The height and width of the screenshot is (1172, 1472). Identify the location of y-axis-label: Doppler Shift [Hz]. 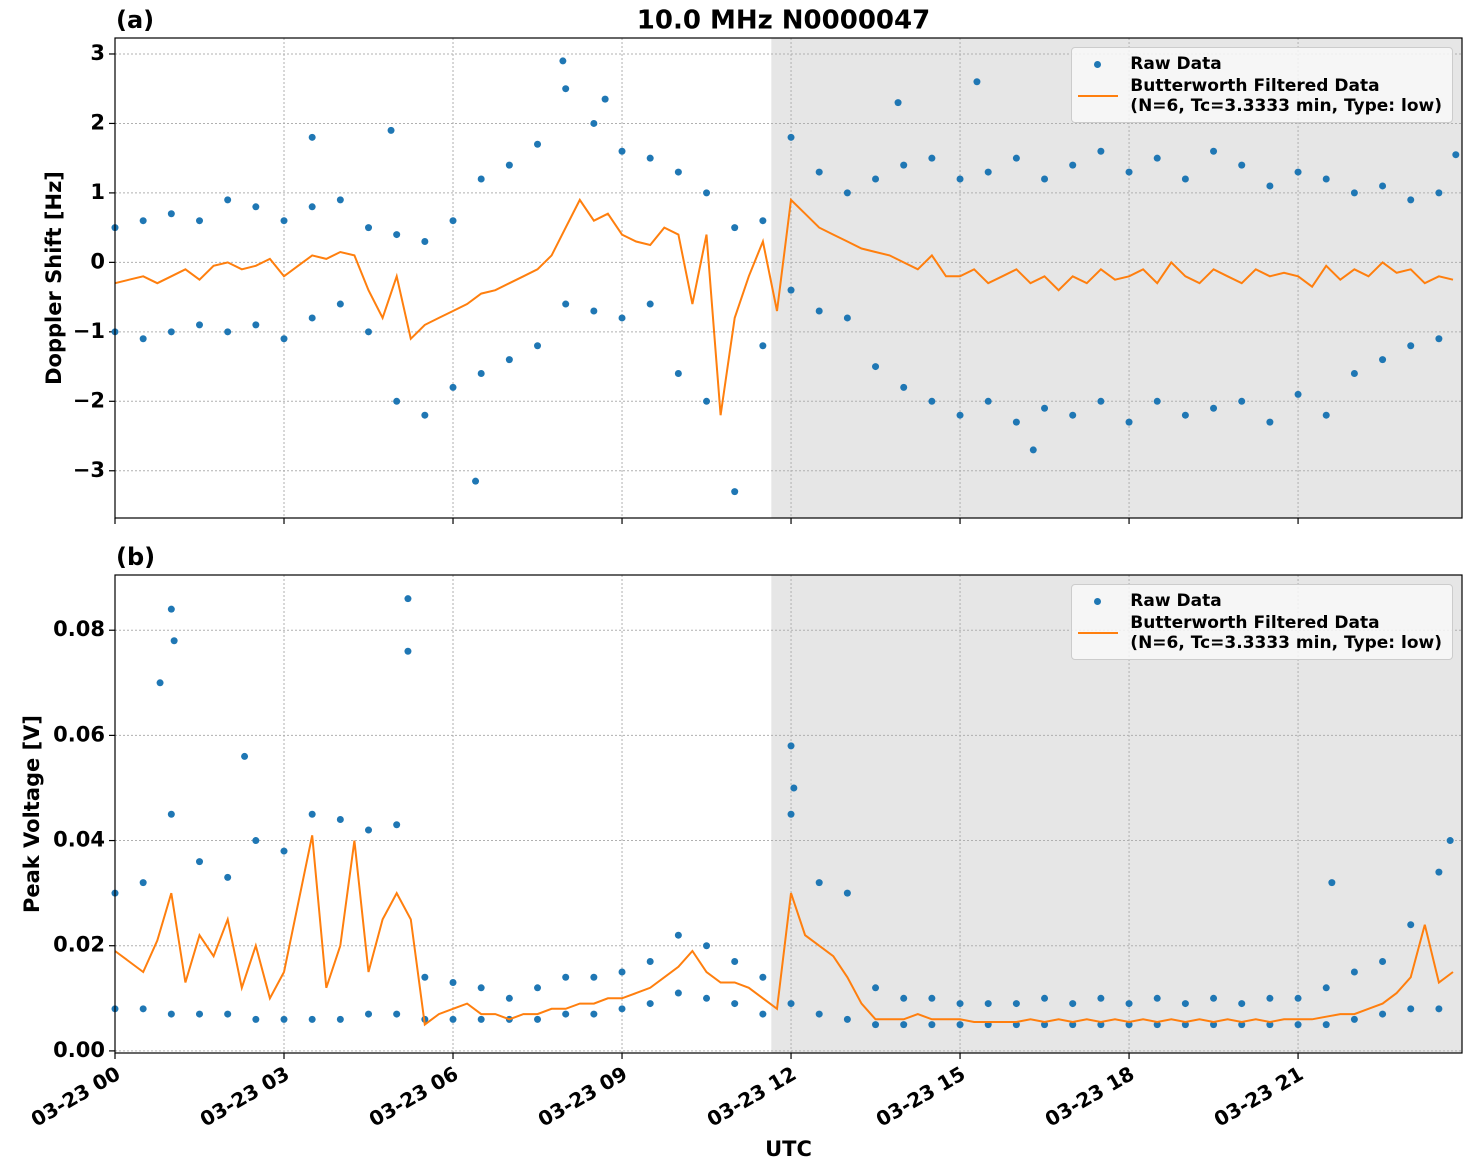
(54, 278).